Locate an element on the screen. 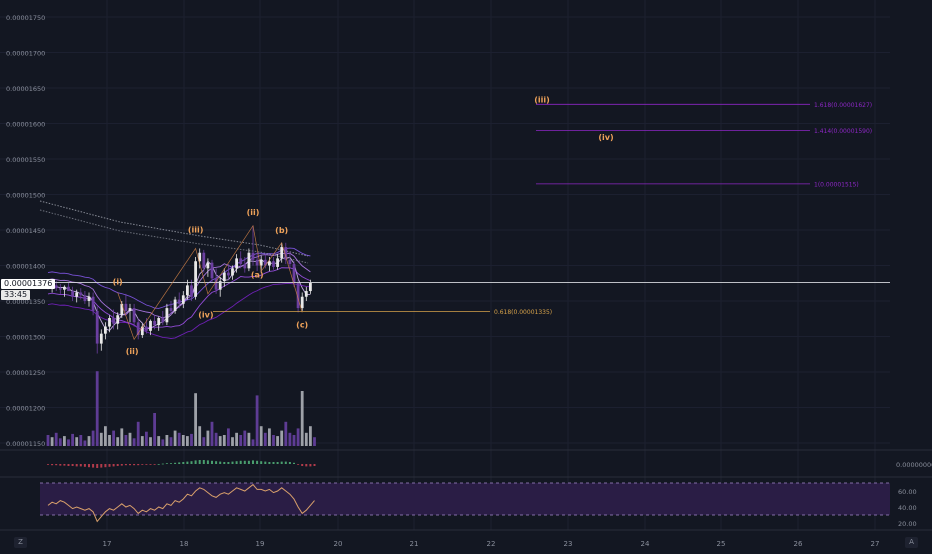 This screenshot has width=932, height=554. wave-label: (c) is located at coordinates (302, 324).